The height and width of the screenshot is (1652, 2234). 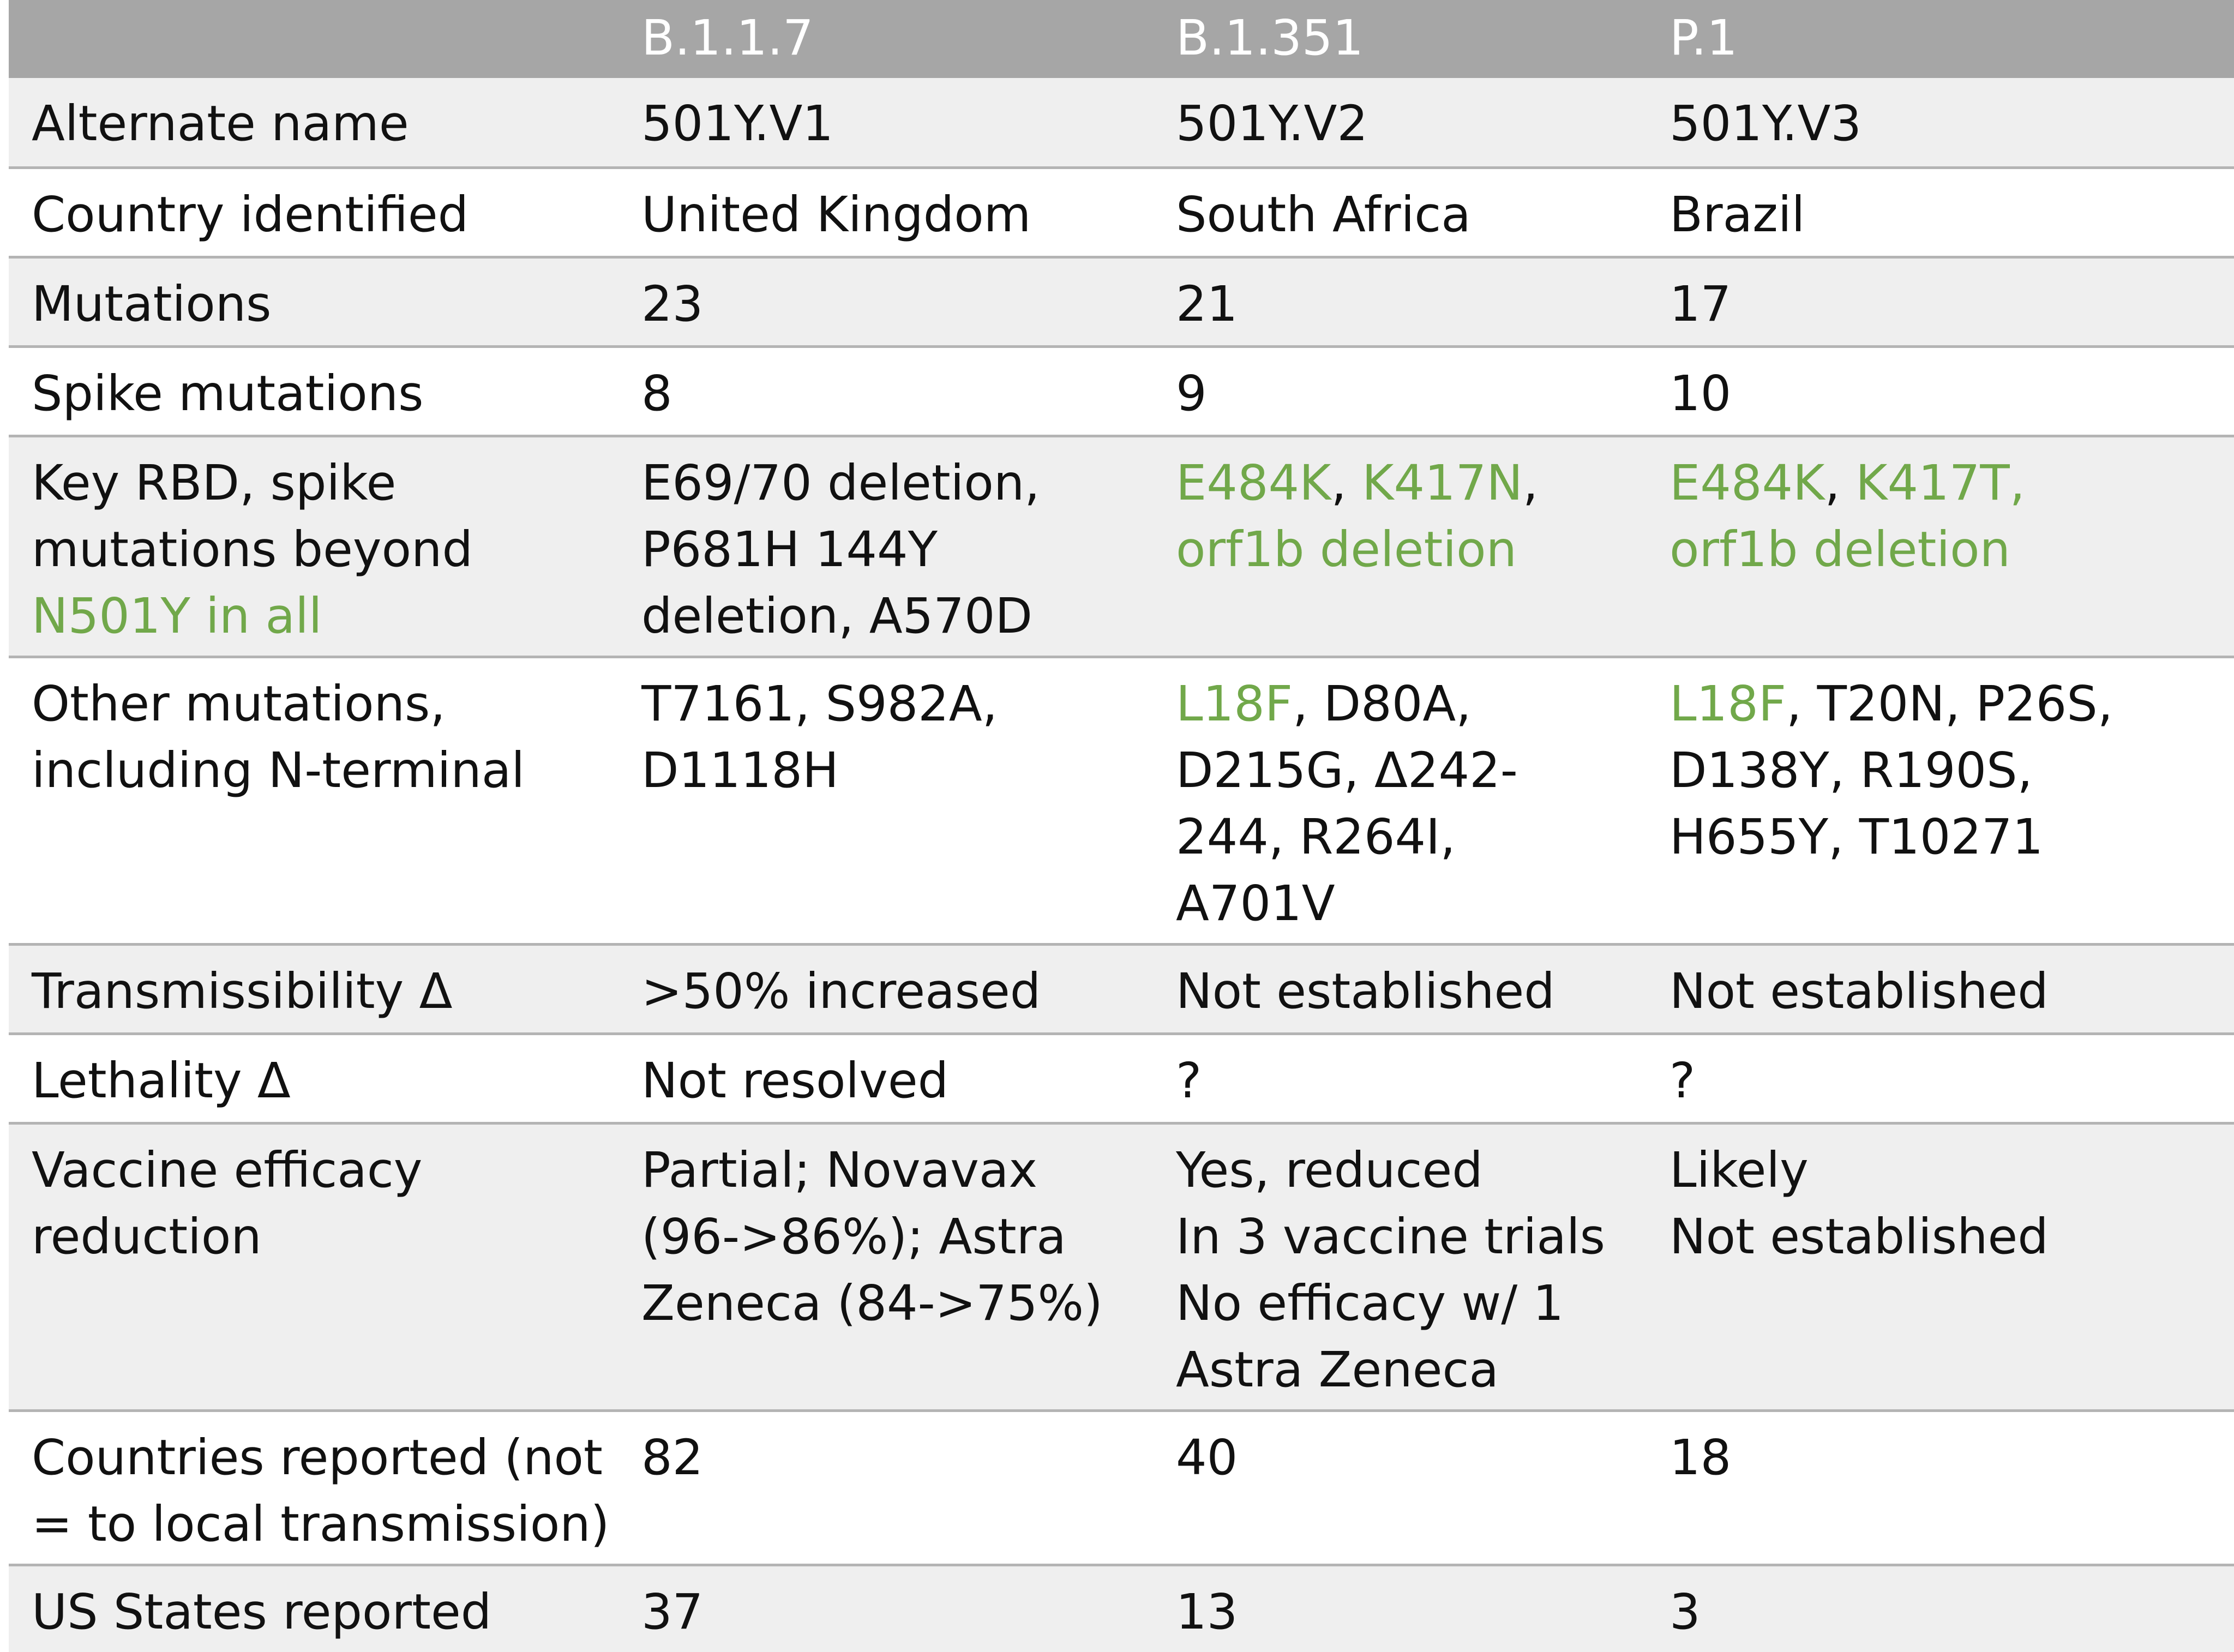 What do you see at coordinates (1952, 1608) in the screenshot?
I see `cell-p1: 3` at bounding box center [1952, 1608].